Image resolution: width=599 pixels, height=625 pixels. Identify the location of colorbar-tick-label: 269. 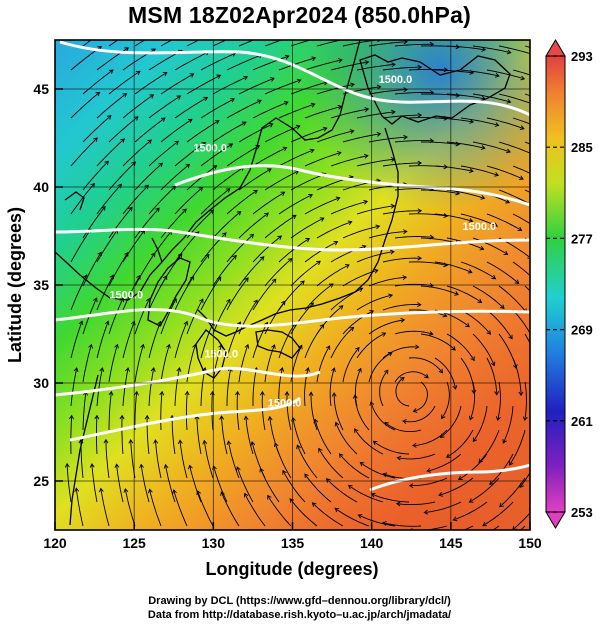
(582, 330).